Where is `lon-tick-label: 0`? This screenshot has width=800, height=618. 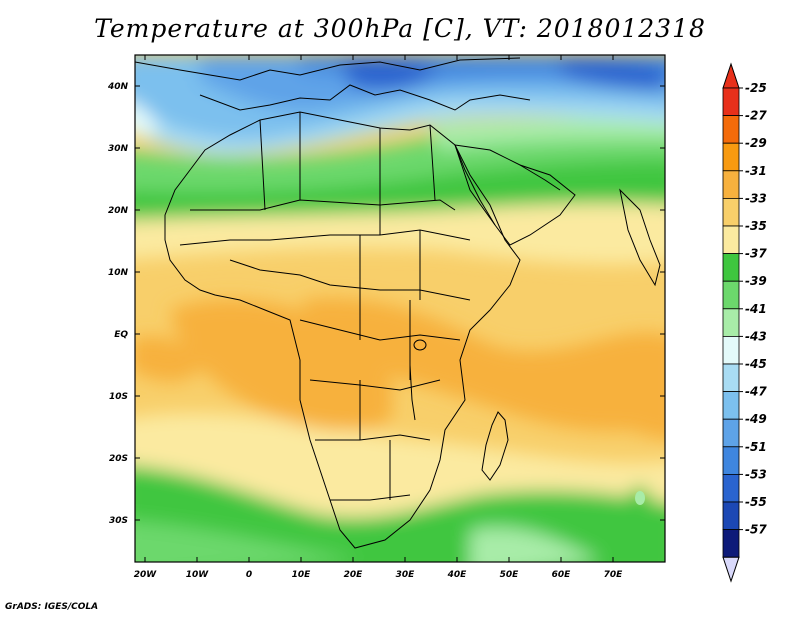
lon-tick-label: 0 is located at coordinates (249, 575).